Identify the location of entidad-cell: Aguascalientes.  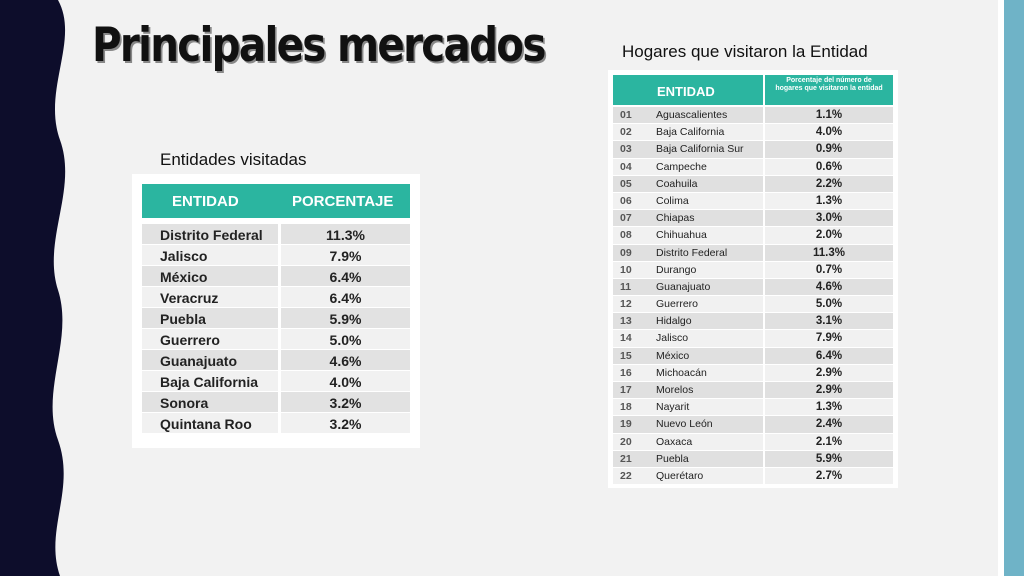
(692, 115).